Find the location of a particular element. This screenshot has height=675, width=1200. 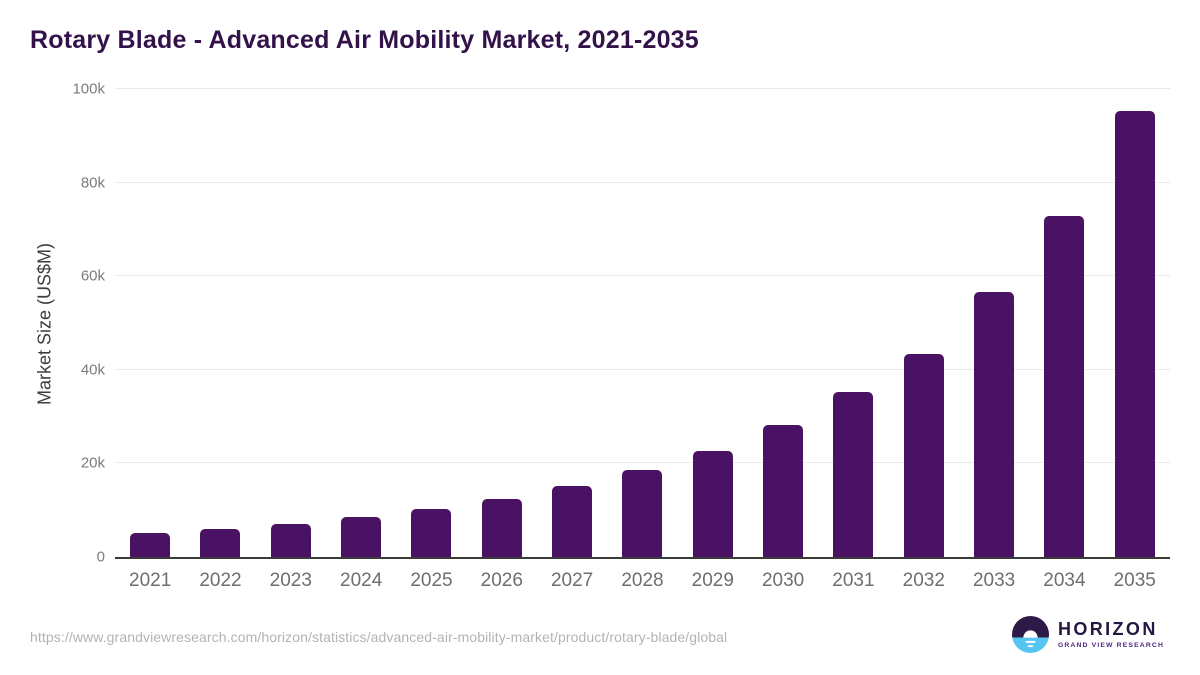

bar-2027 is located at coordinates (572, 521).